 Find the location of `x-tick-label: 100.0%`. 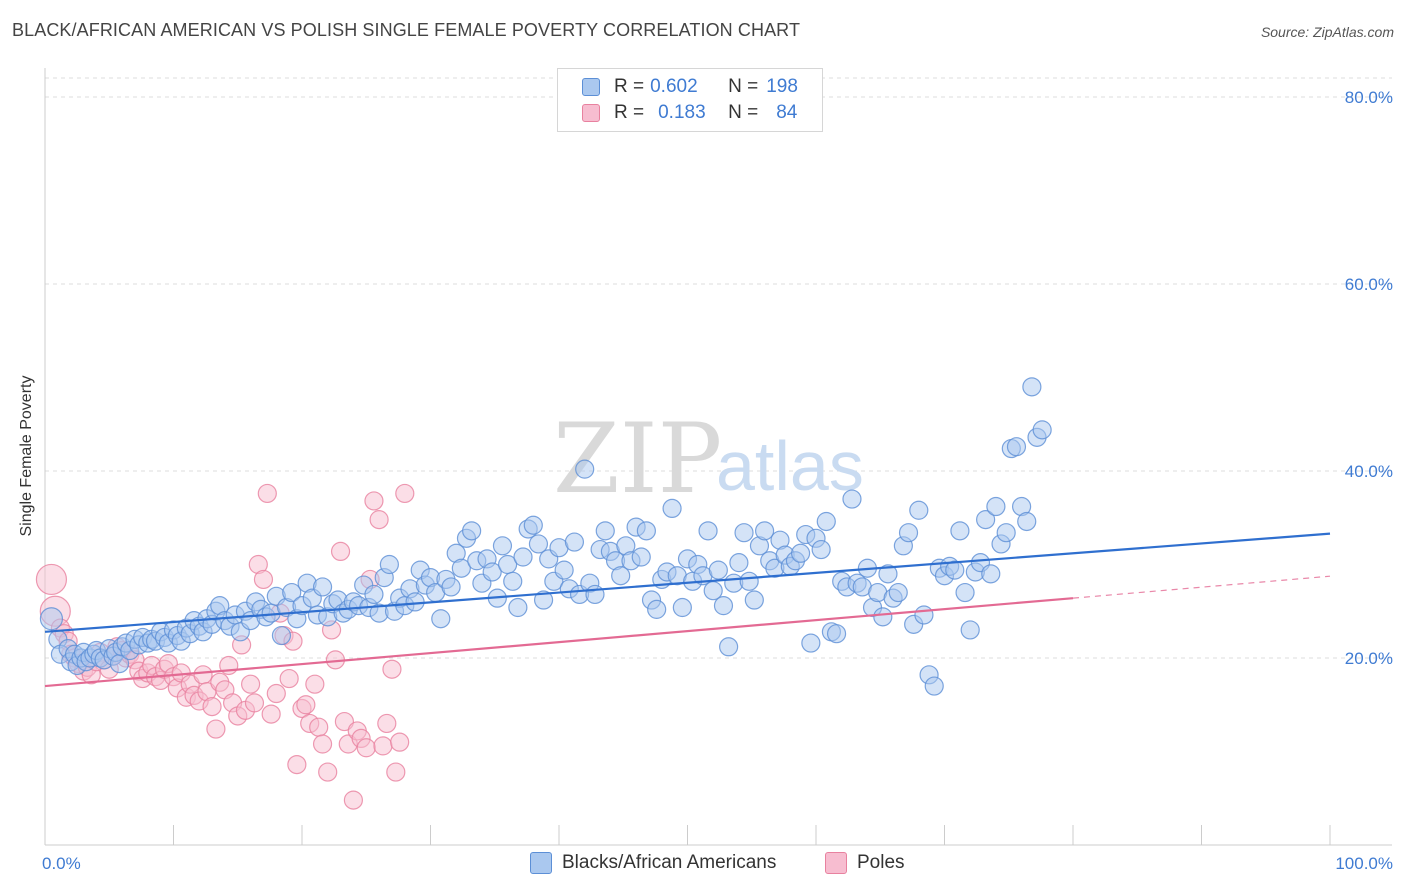

x-tick-label: 100.0% is located at coordinates (1364, 863).